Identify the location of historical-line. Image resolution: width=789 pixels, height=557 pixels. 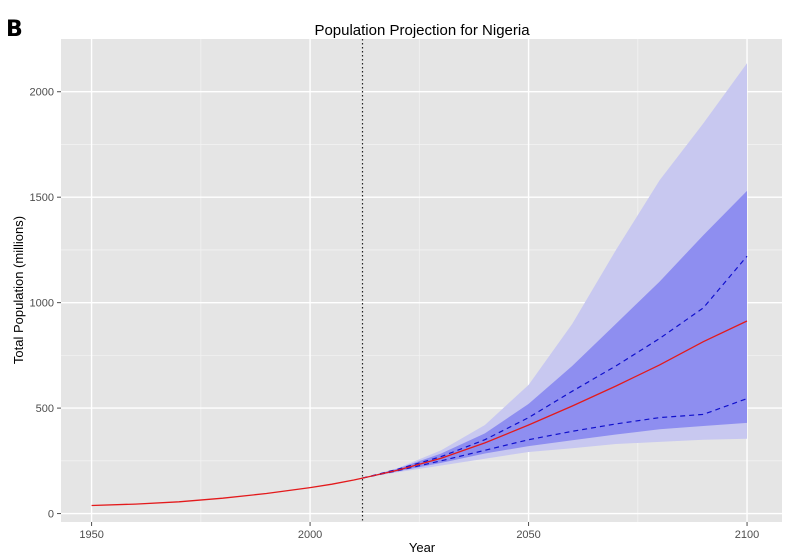
(227, 492).